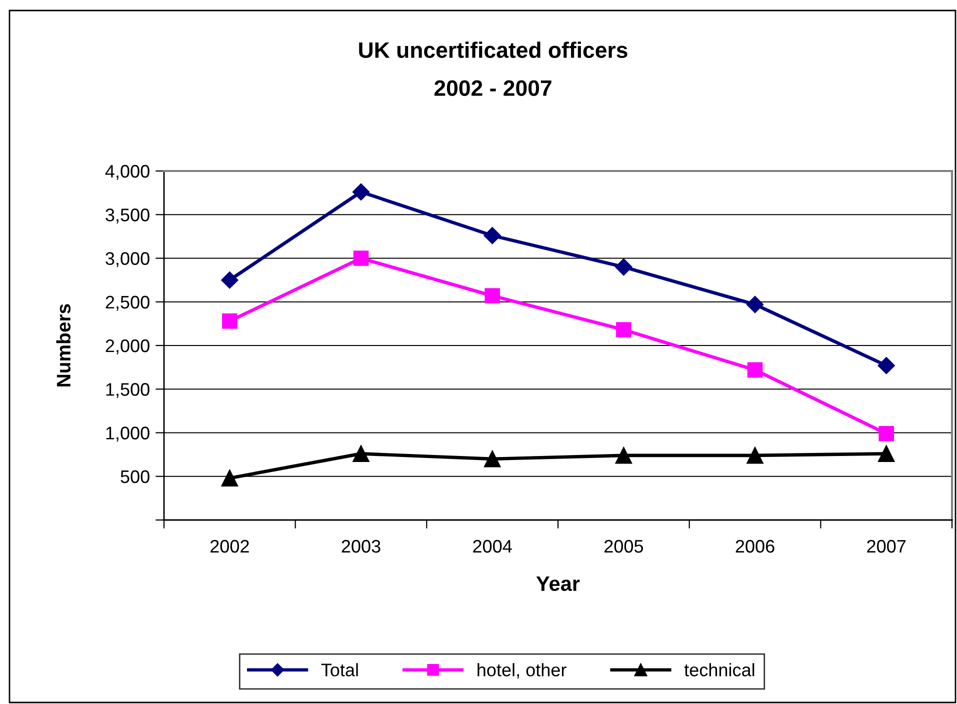  Describe the element at coordinates (63, 345) in the screenshot. I see `y-axis-title: Numbers` at that location.